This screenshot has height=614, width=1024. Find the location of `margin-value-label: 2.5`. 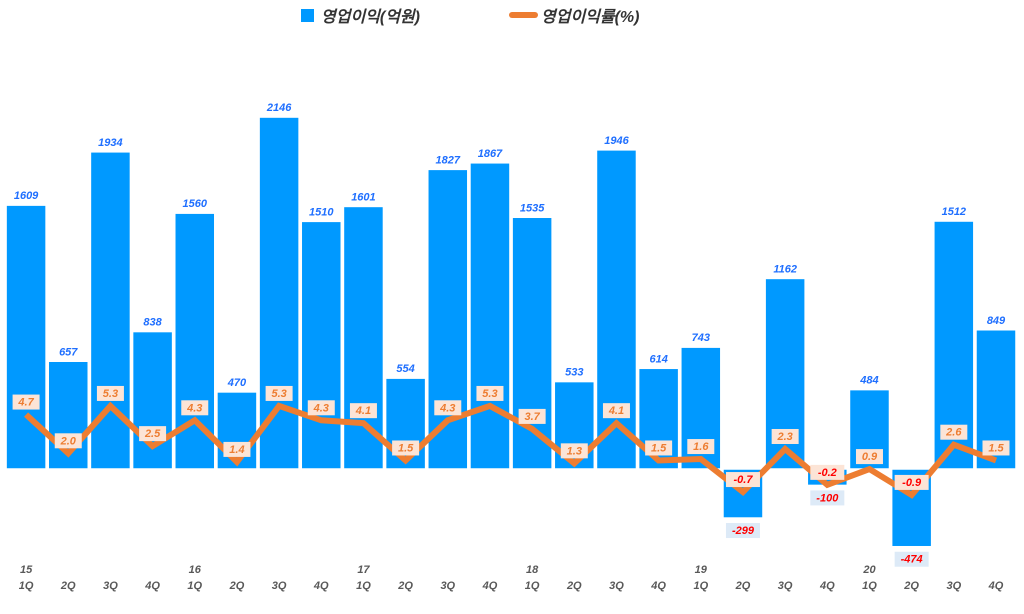

margin-value-label: 2.5 is located at coordinates (152, 434).